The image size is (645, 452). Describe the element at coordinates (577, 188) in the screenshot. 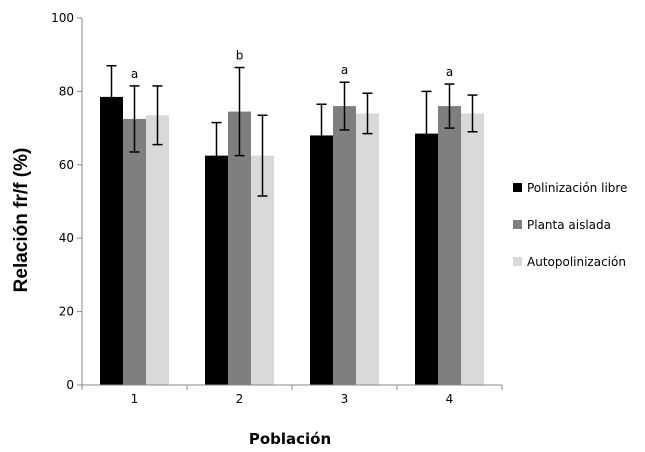

I see `legend-label-1: Polinización libre` at that location.